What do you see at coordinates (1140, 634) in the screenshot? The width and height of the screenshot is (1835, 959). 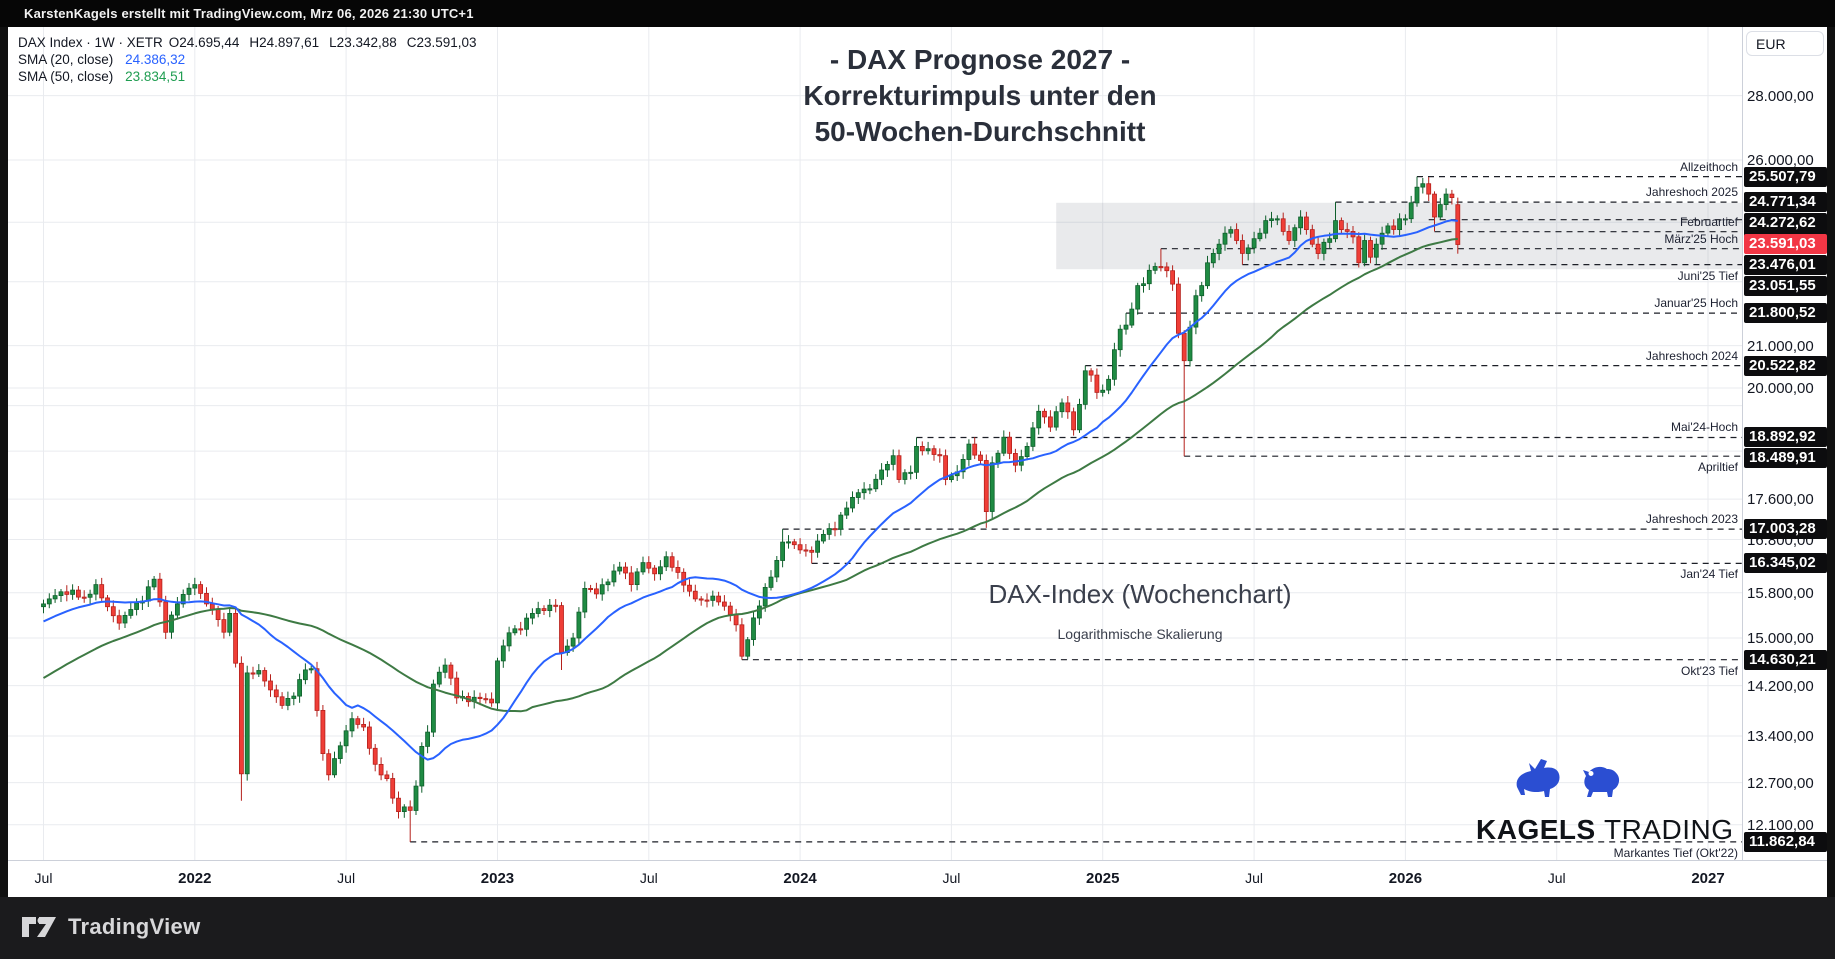 I see `watermark-subtitle: Logarithmische Skalierung` at bounding box center [1140, 634].